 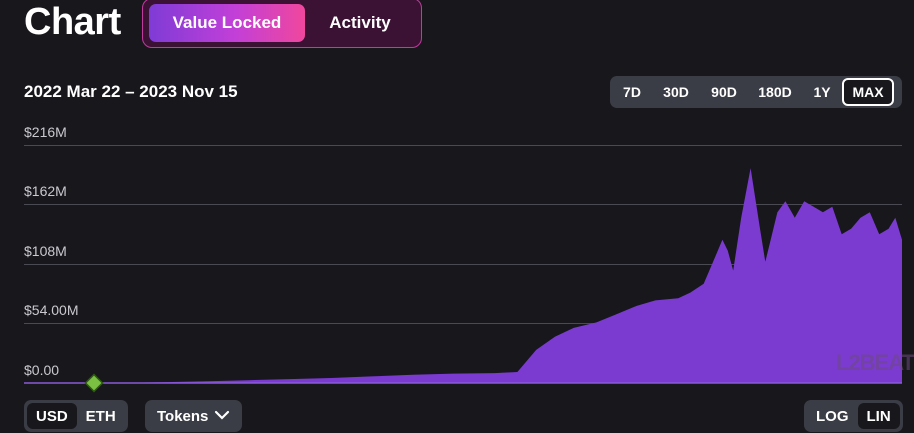 I want to click on currency-toggle: USD ETH, so click(x=76, y=416).